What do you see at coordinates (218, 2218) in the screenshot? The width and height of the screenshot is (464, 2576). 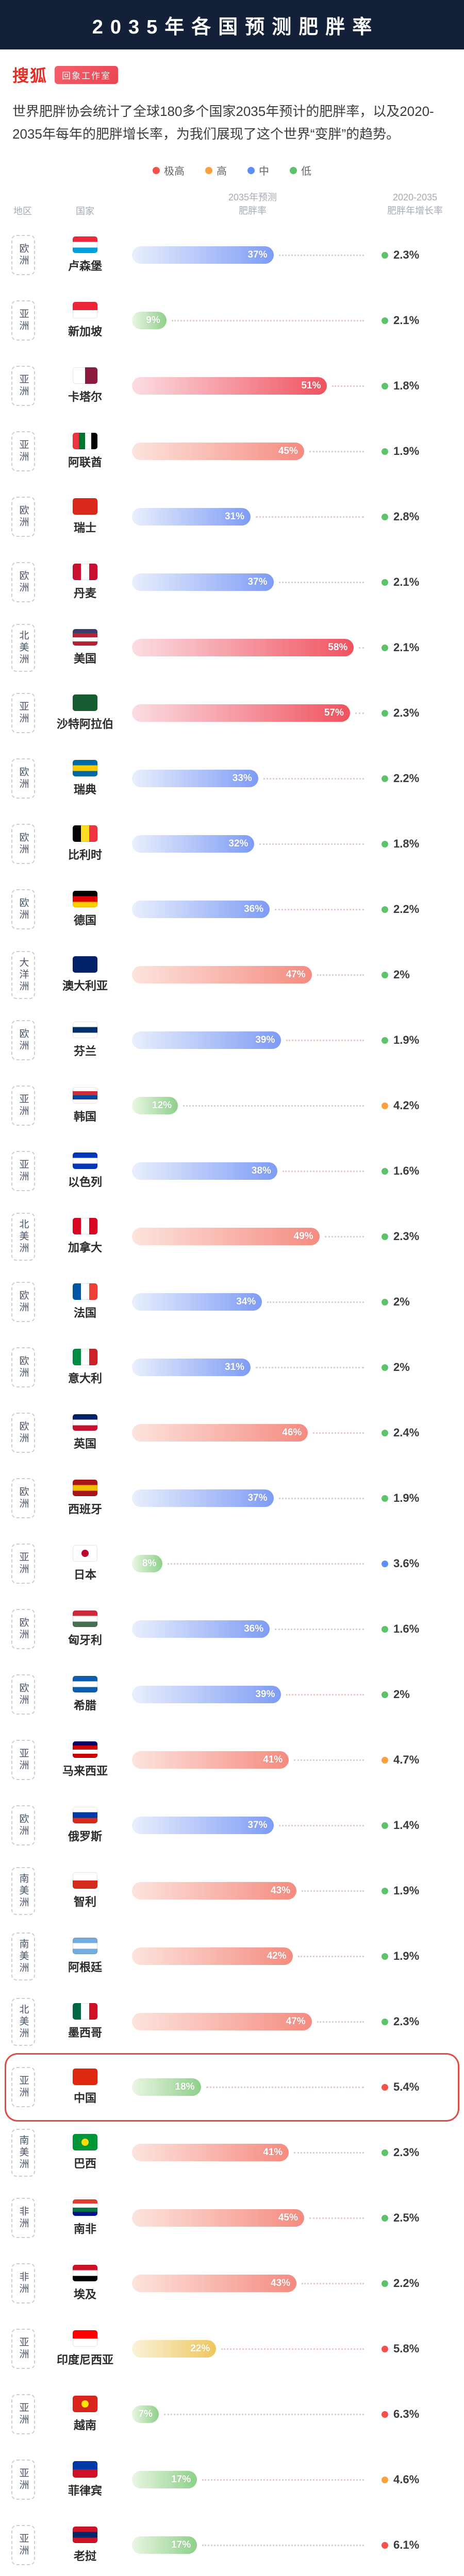 I see `rate-bar: 45%` at bounding box center [218, 2218].